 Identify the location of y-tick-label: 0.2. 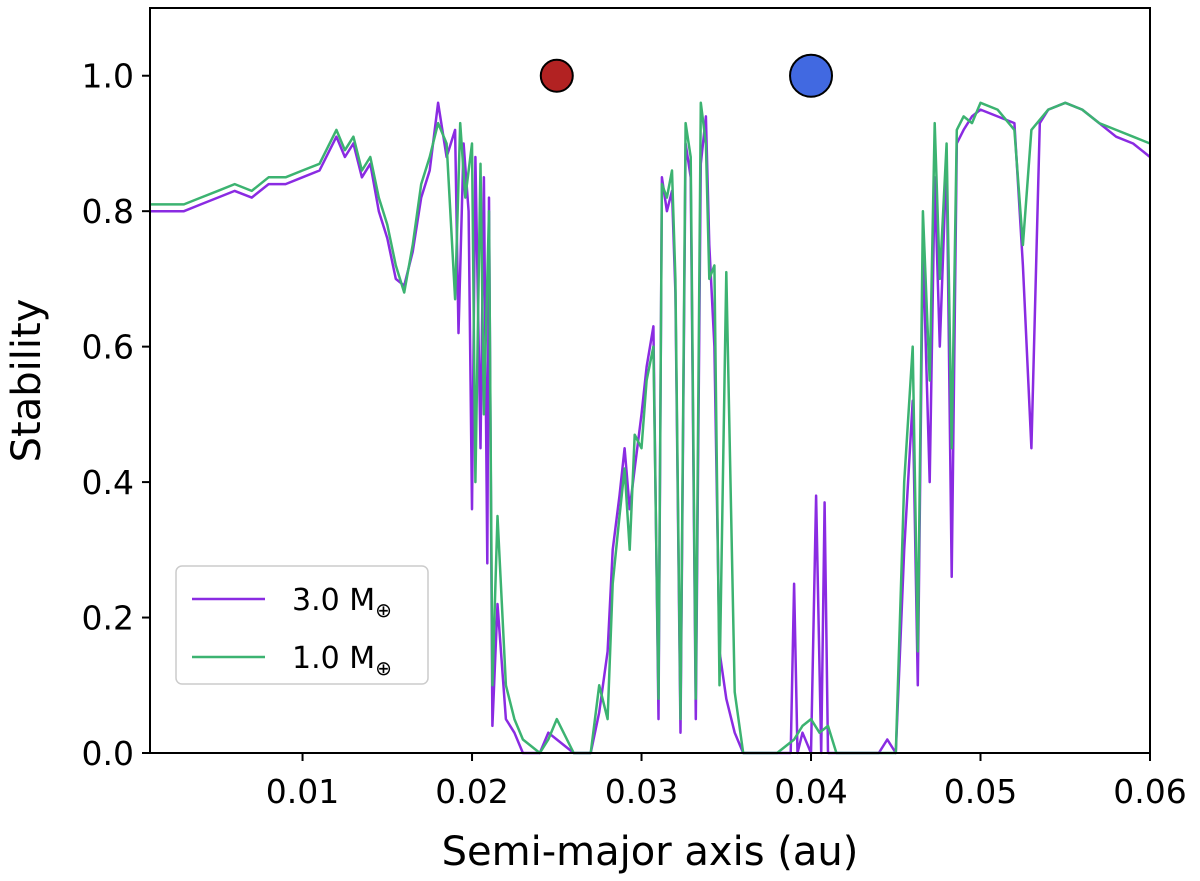
(108, 618).